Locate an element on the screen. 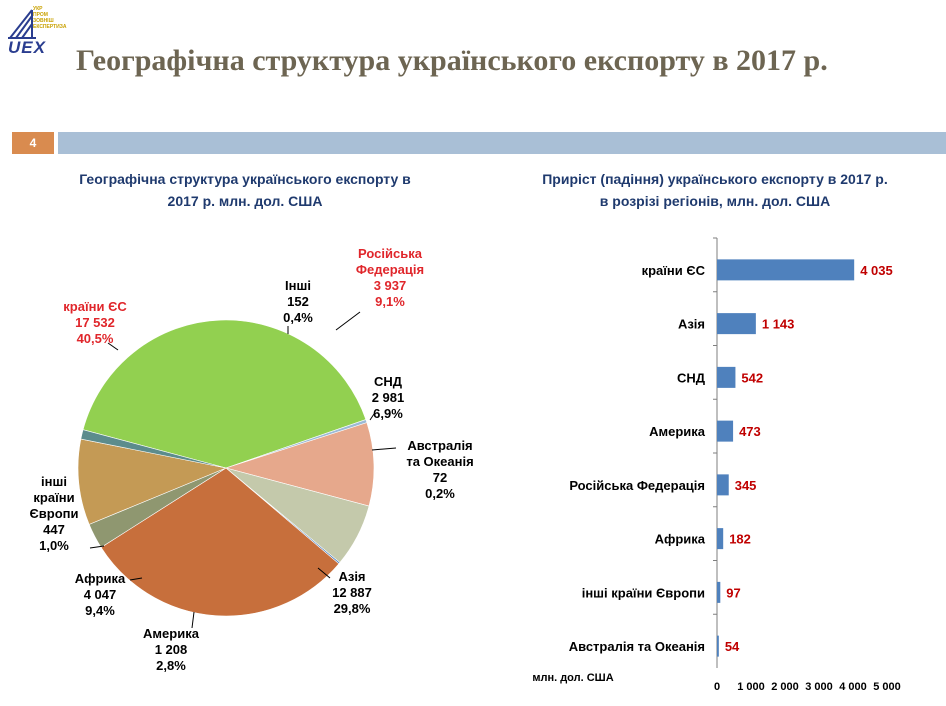 The image size is (946, 706). pie-label-percent: 9,4% is located at coordinates (100, 610).